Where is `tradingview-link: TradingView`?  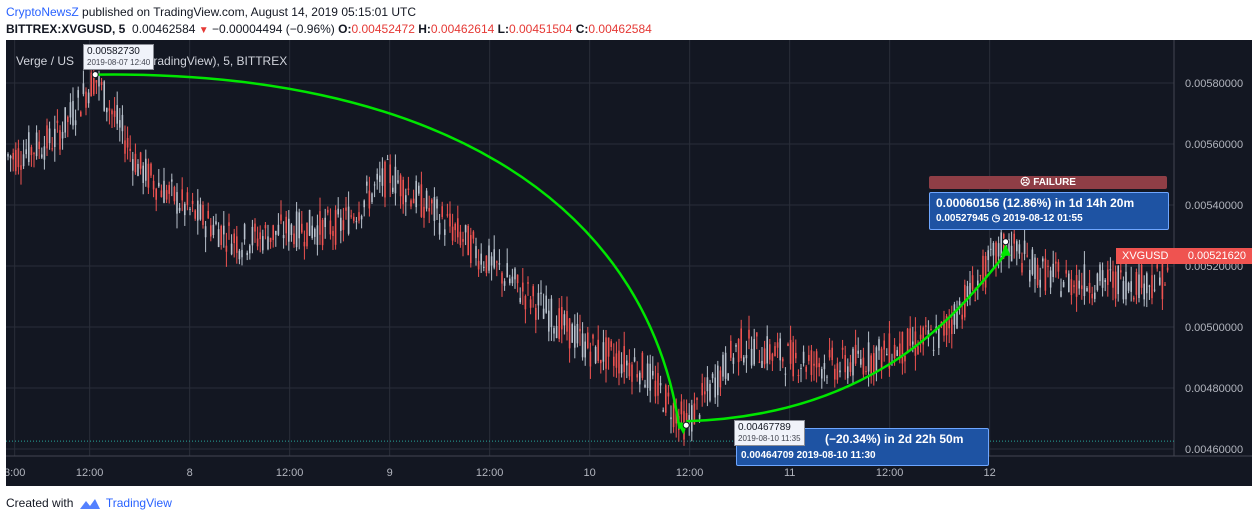
tradingview-link: TradingView is located at coordinates (138, 503).